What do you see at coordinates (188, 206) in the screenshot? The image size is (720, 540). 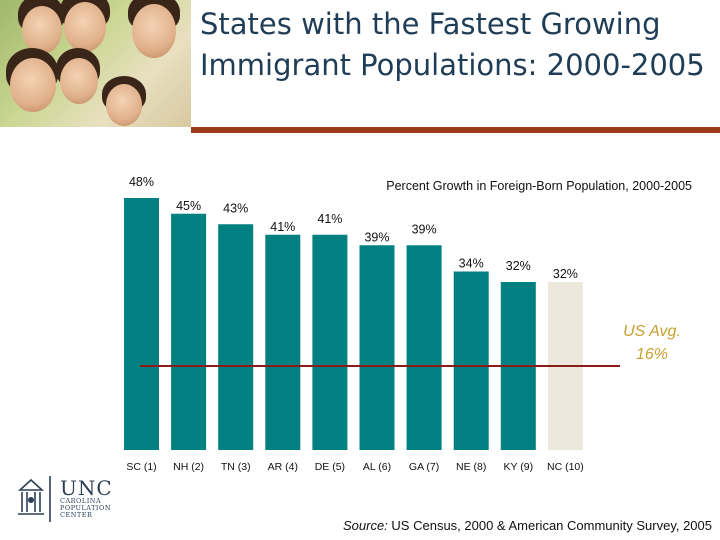 I see `value-label-1: 45%` at bounding box center [188, 206].